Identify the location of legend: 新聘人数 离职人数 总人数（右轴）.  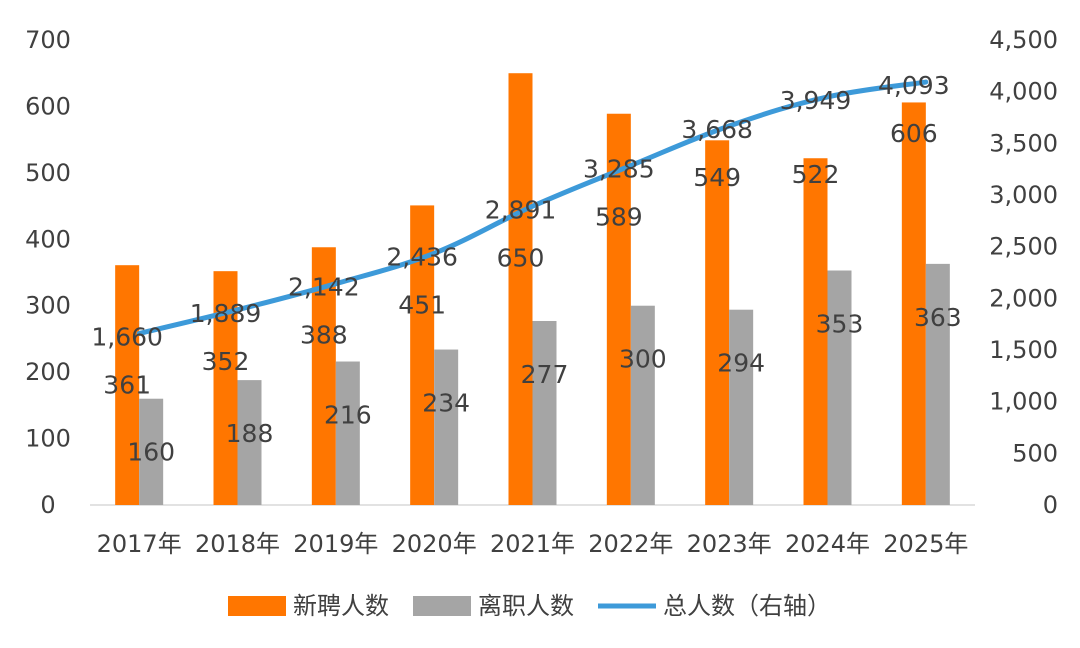
(529, 606).